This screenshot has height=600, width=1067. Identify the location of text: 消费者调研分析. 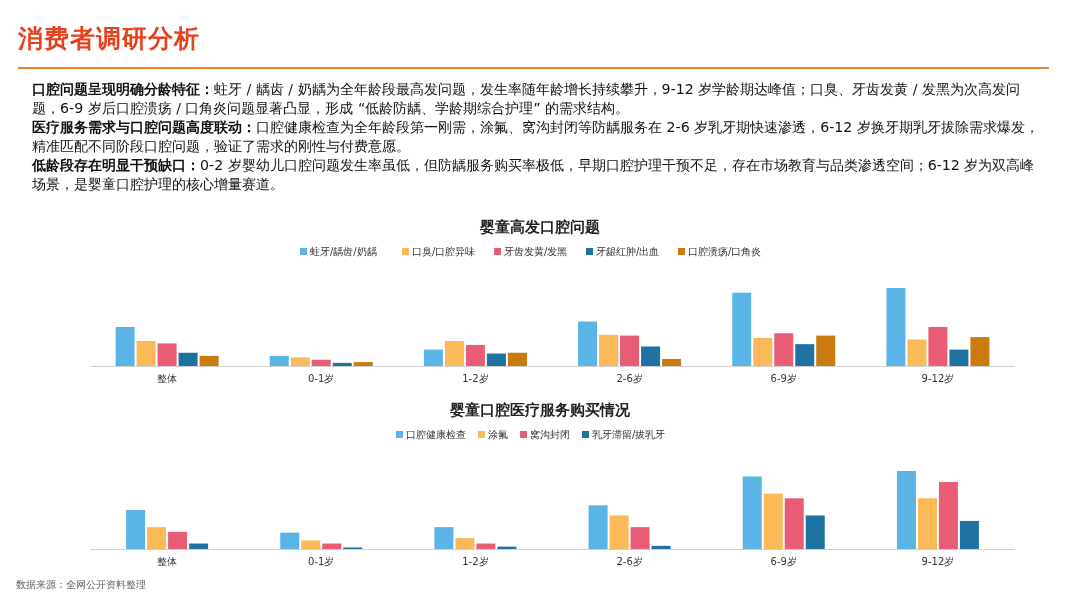
(109, 39).